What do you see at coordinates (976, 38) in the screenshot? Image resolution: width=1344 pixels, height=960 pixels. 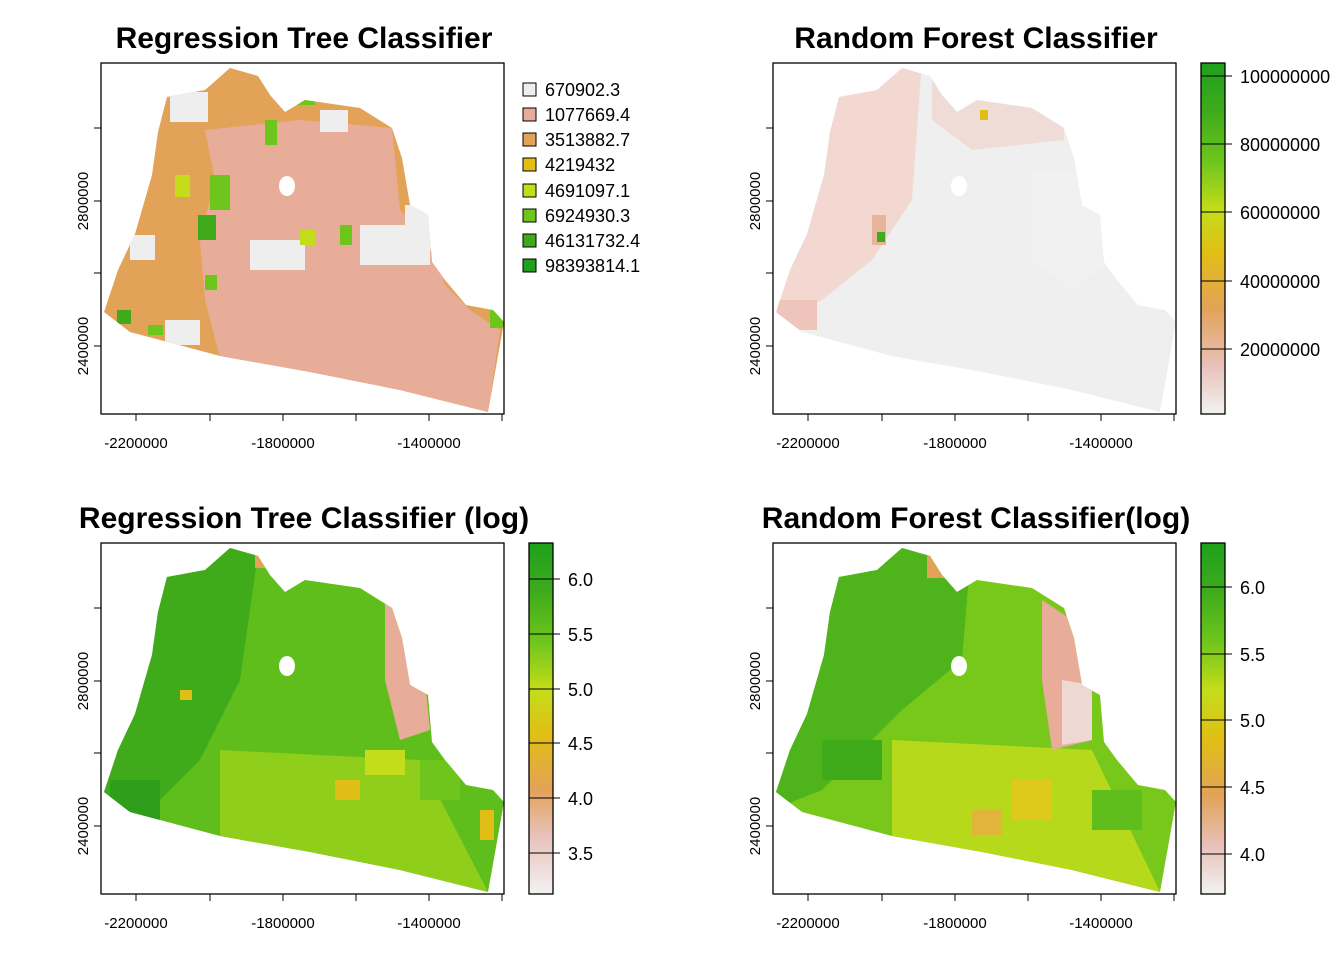 I see `panel-title: Random Forest Classifier` at bounding box center [976, 38].